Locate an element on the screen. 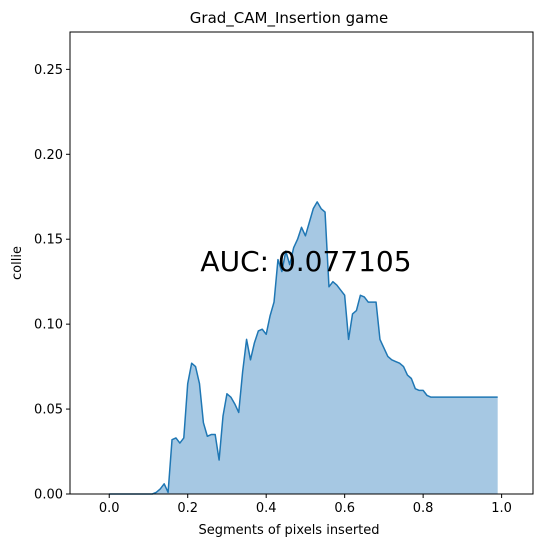 The image size is (545, 547). x-tick-label: 1.0 is located at coordinates (501, 508).